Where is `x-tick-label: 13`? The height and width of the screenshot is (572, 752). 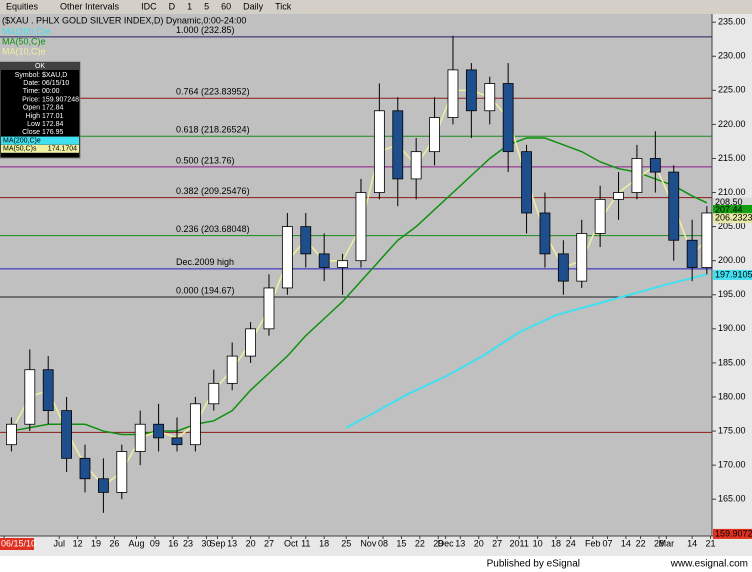
x-tick-label: 13 is located at coordinates (460, 543).